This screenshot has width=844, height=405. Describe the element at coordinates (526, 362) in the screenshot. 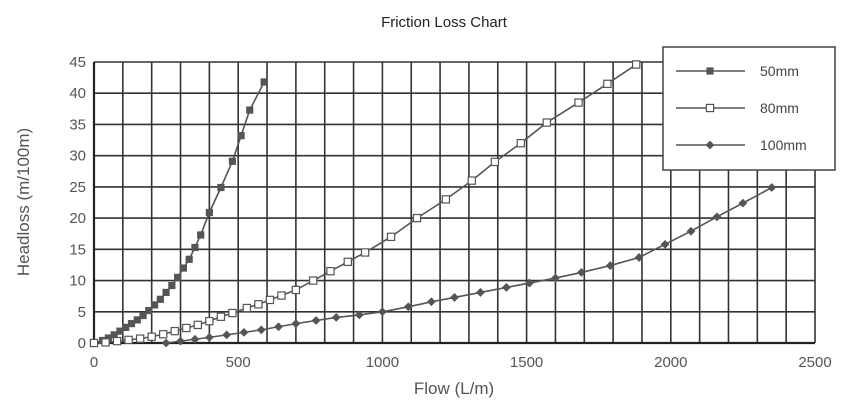

I see `x-tick-label: 1500` at that location.